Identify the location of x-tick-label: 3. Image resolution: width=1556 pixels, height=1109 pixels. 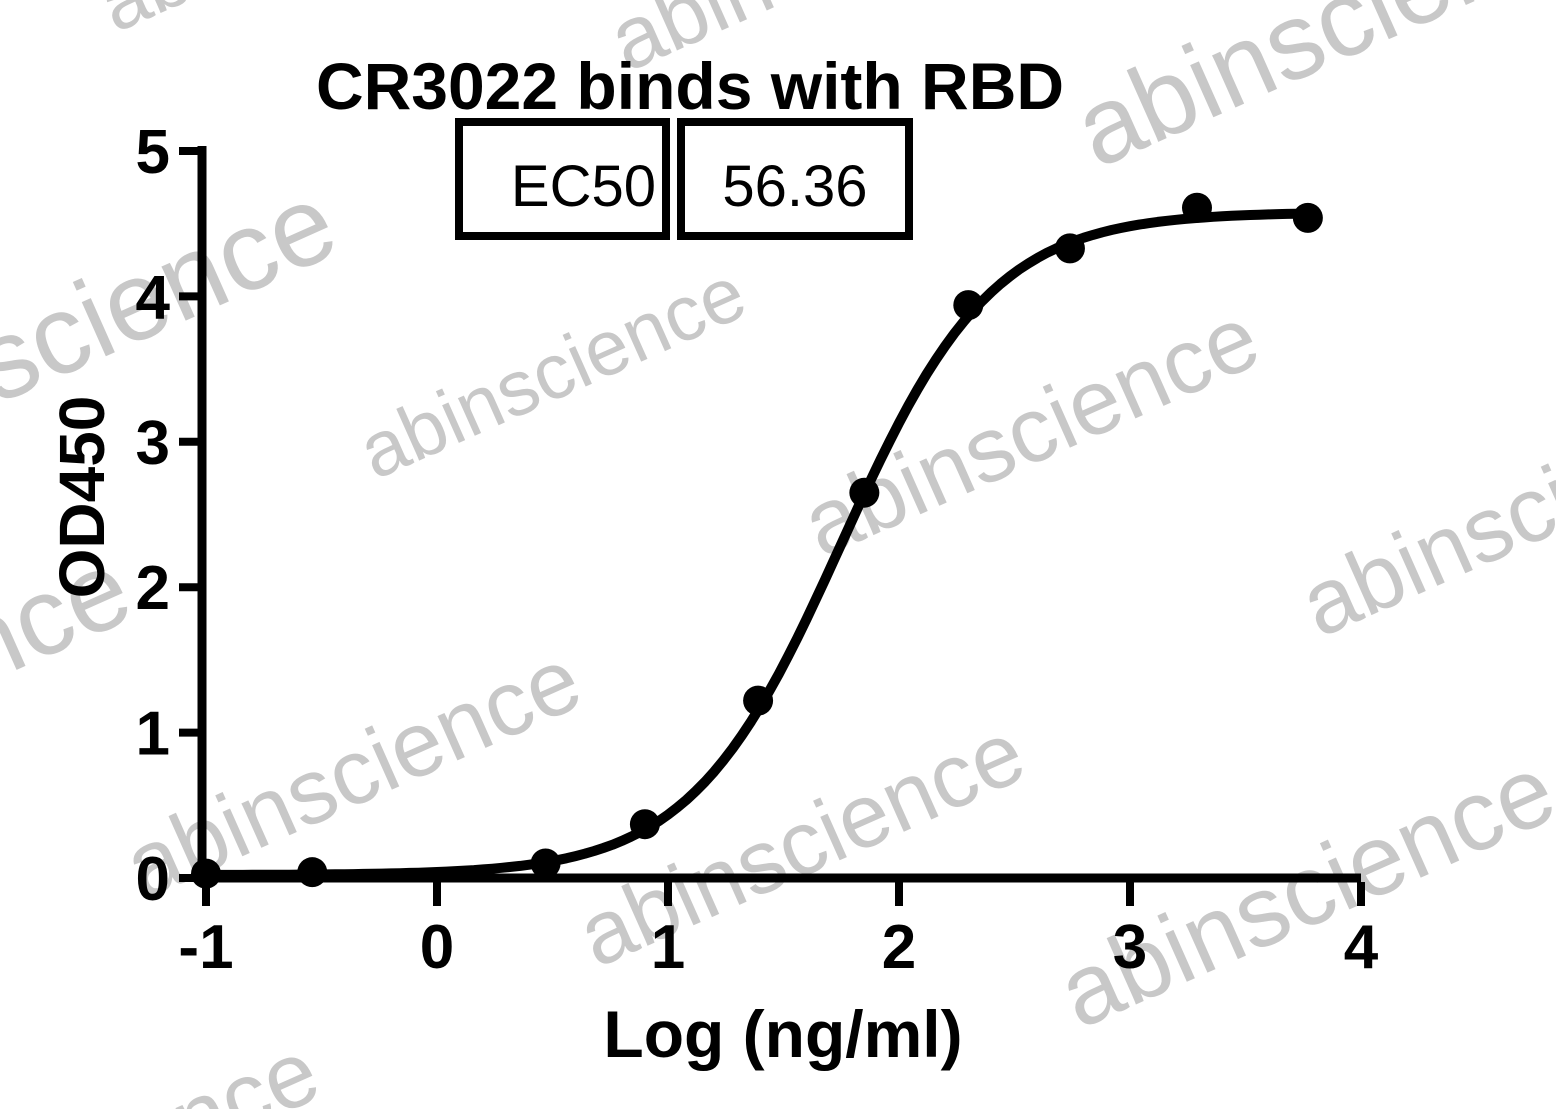
(1130, 947).